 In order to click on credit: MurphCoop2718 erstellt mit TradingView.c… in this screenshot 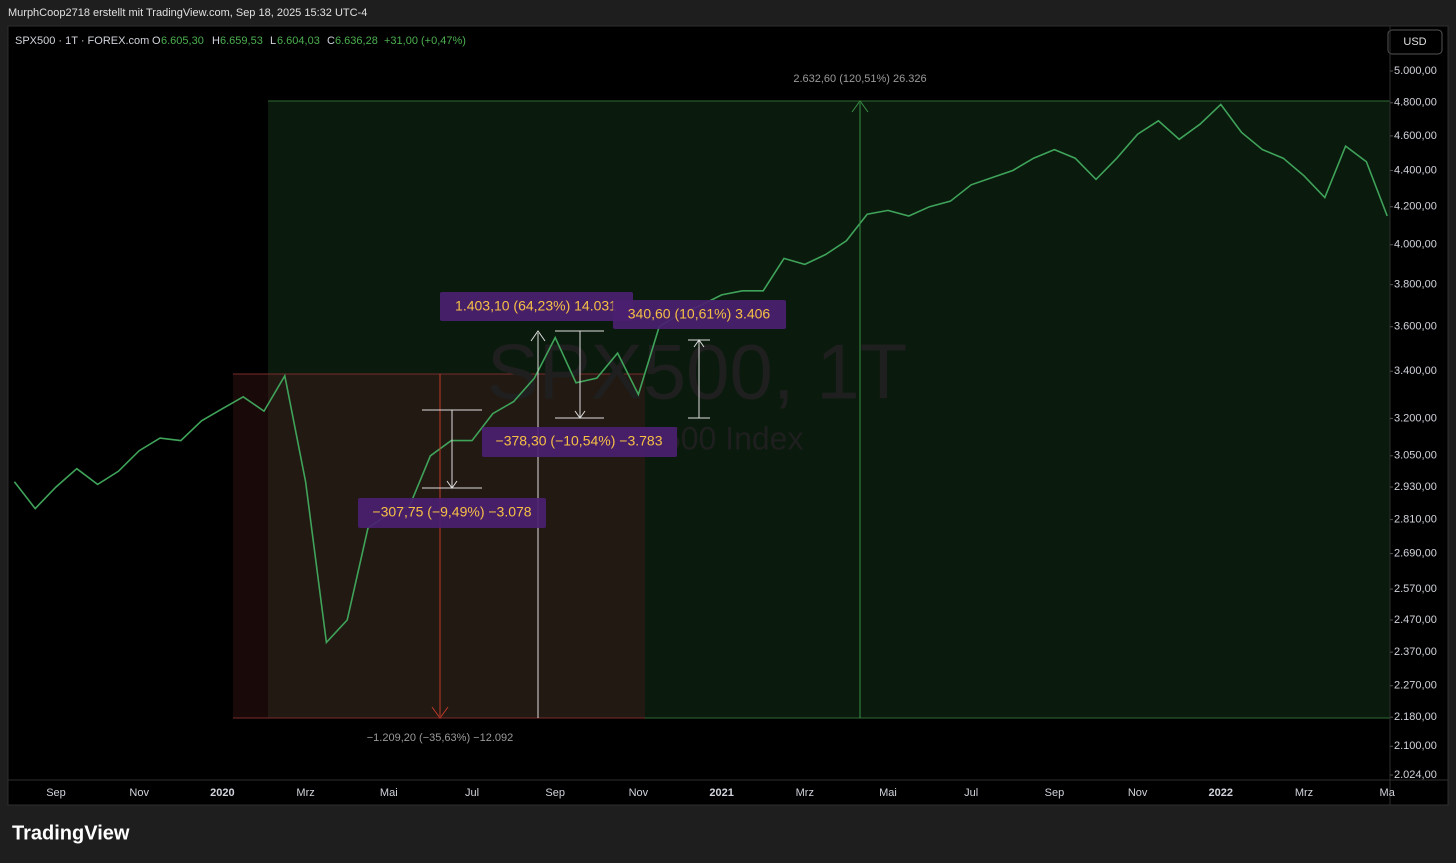, I will do `click(187, 13)`.